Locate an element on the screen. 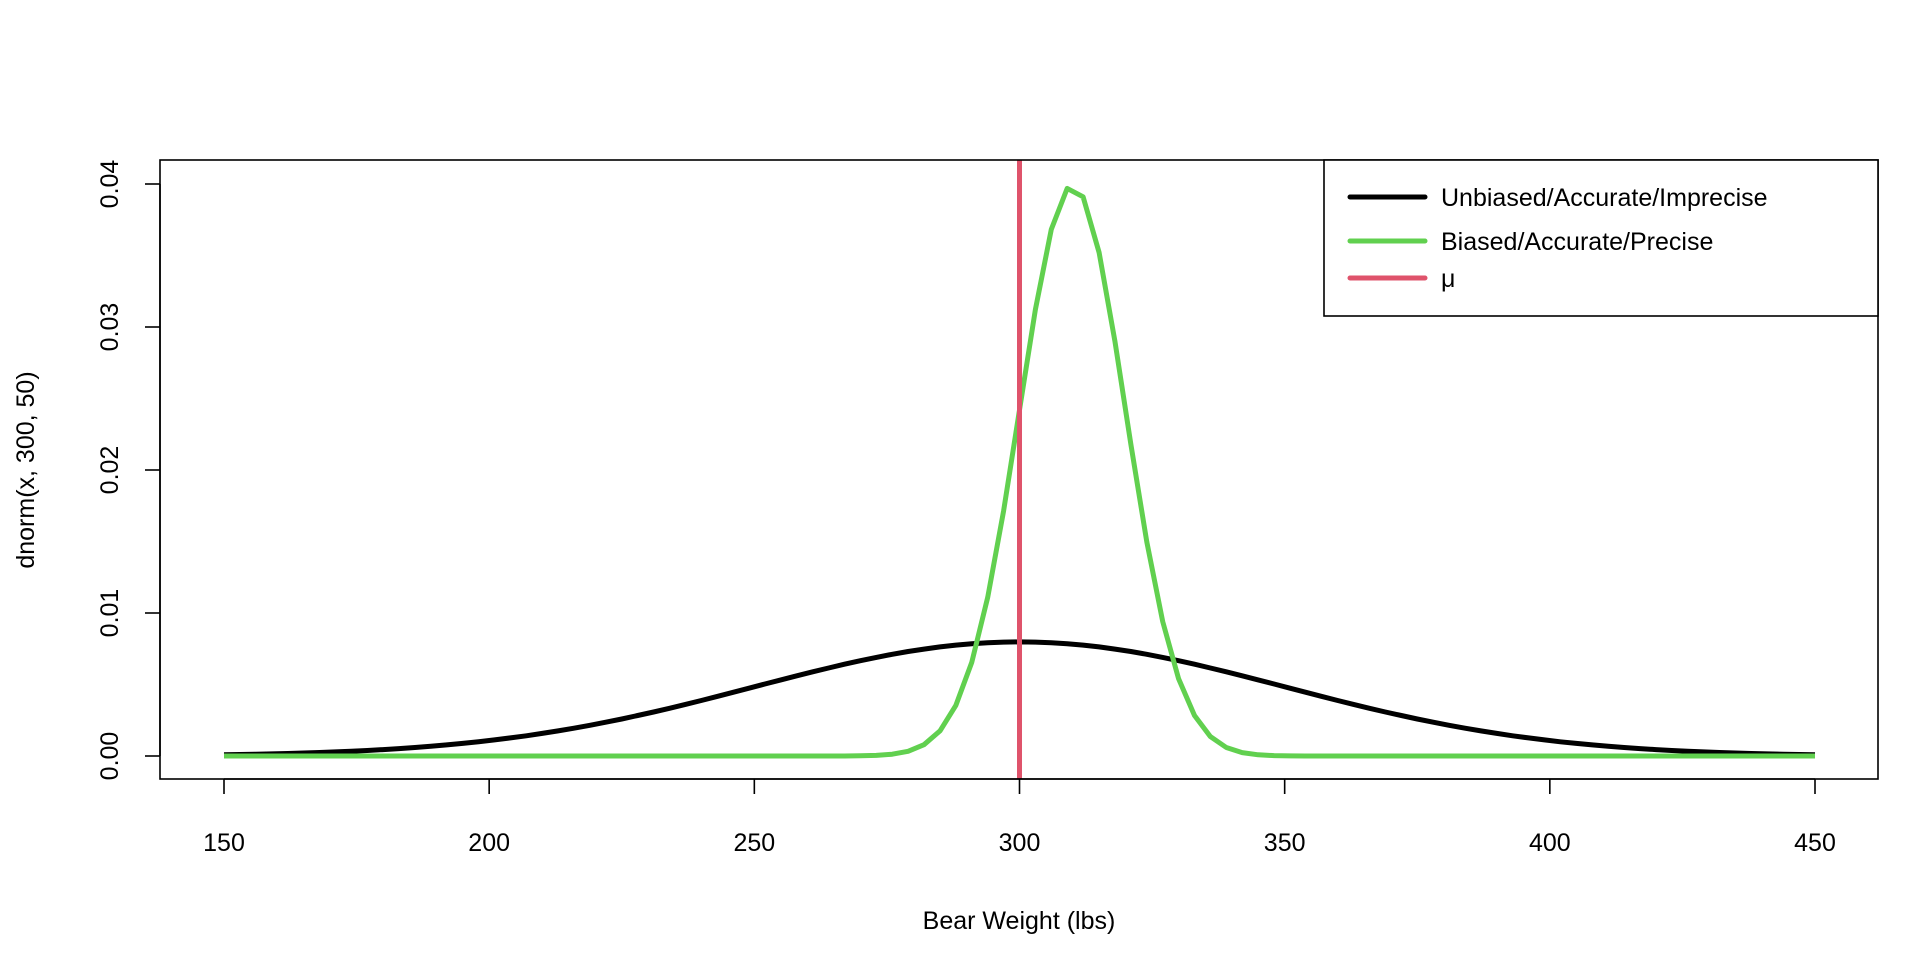  x-tick-label: 300 is located at coordinates (1020, 843).